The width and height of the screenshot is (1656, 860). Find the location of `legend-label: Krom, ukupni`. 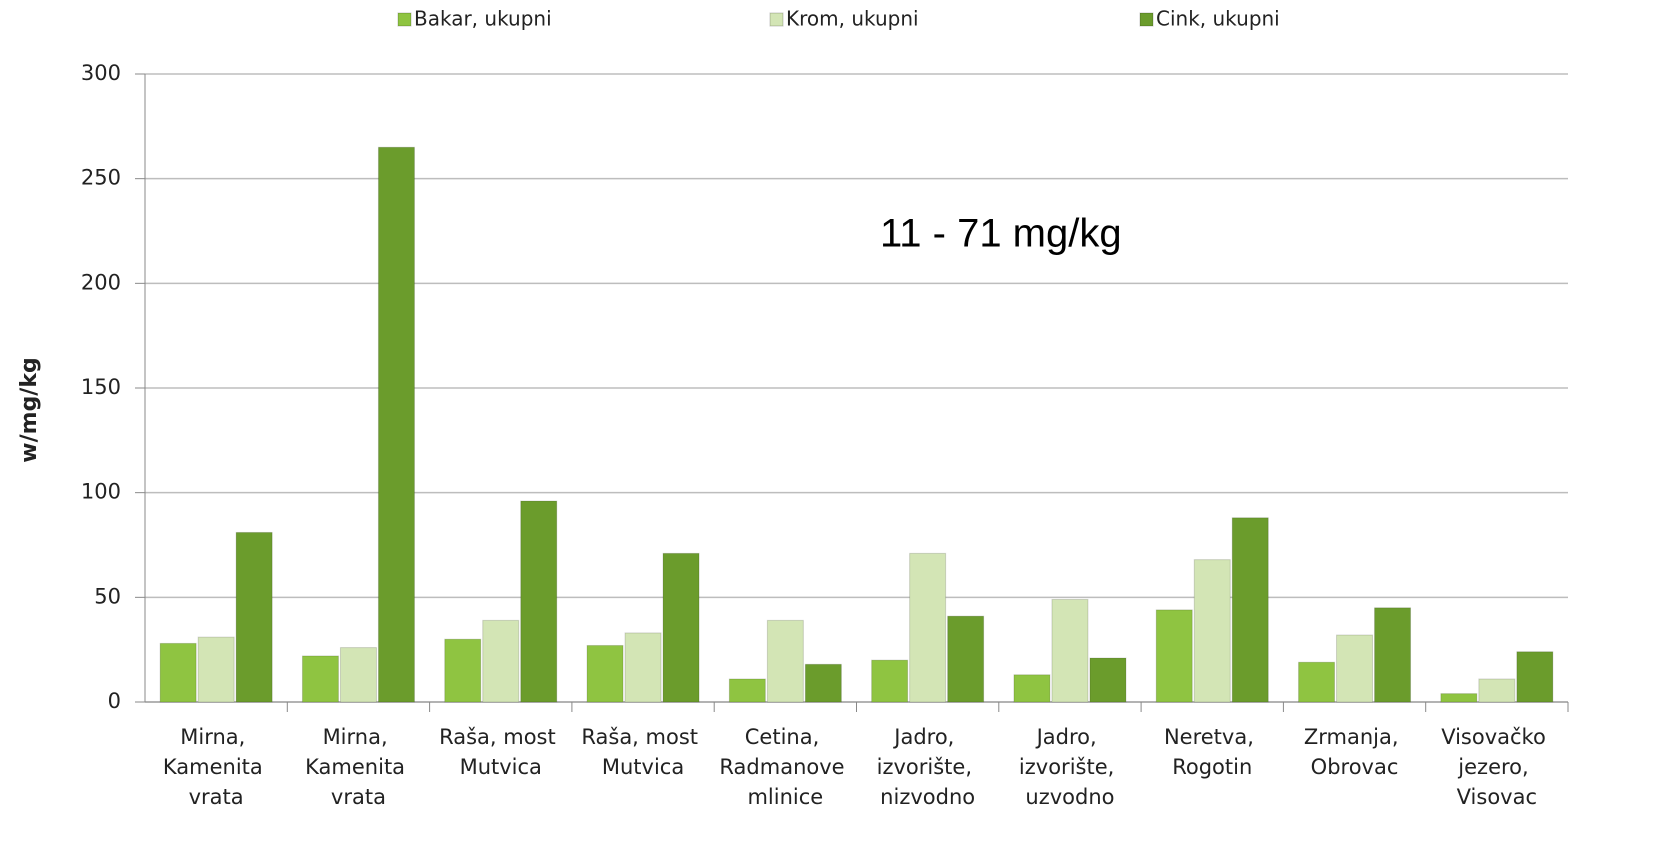

legend-label: Krom, ukupni is located at coordinates (852, 19).